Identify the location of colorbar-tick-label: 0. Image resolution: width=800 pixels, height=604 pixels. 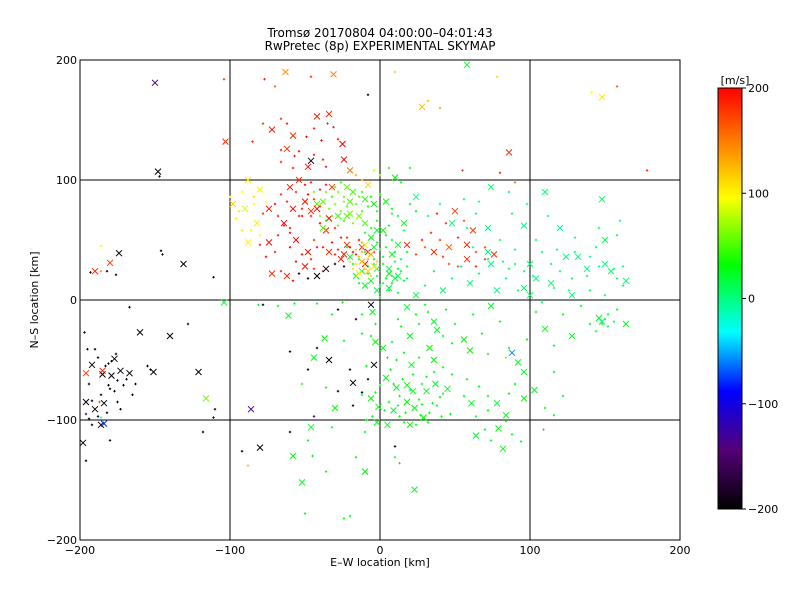
(751, 299).